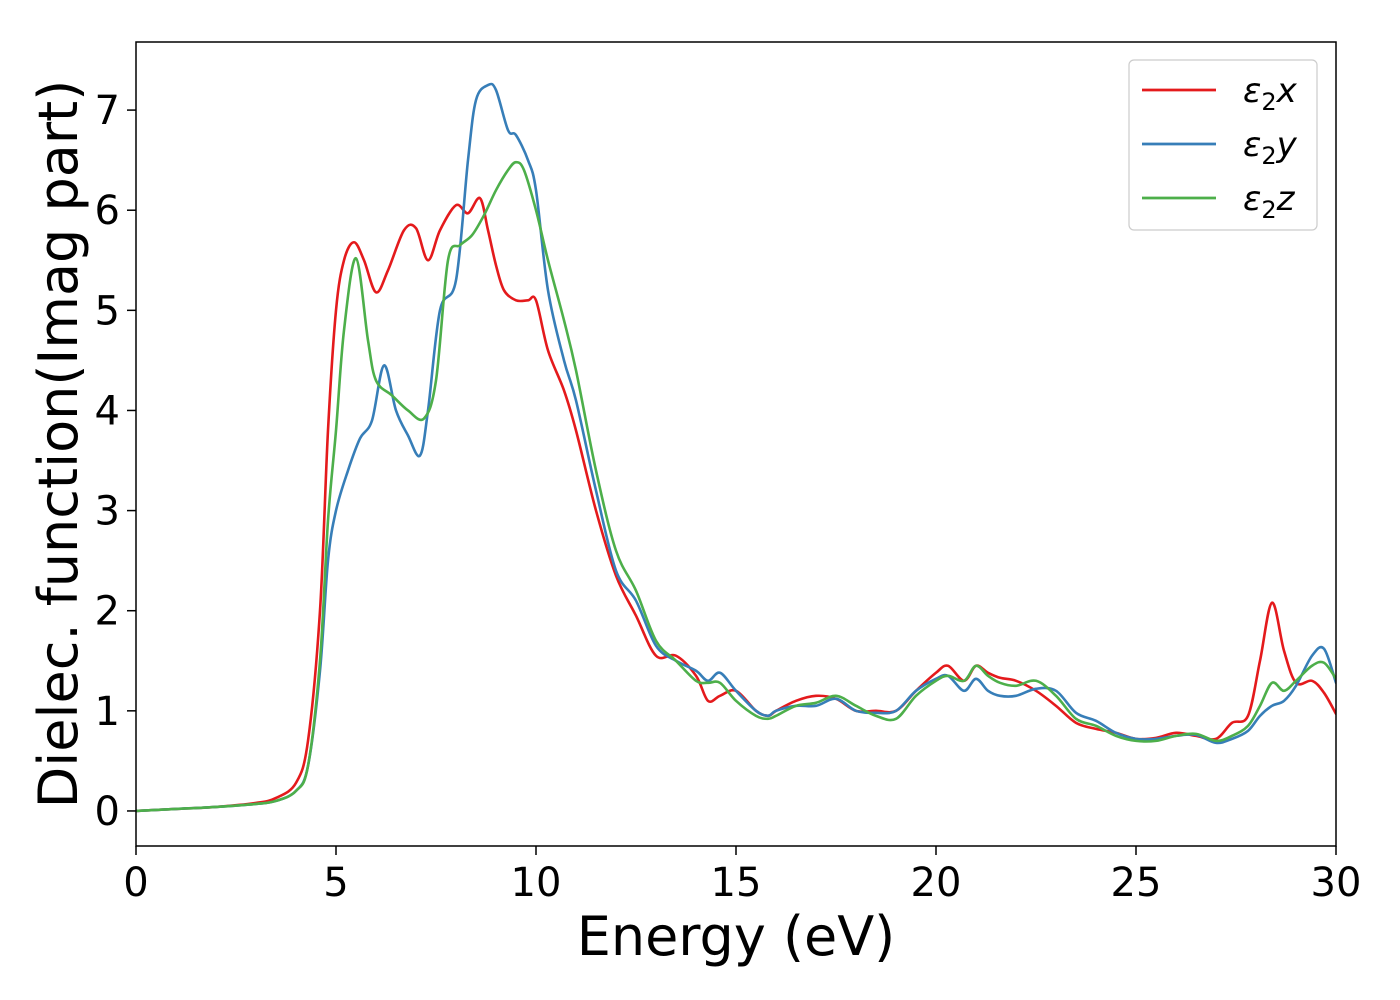 The height and width of the screenshot is (1000, 1400). What do you see at coordinates (536, 883) in the screenshot?
I see `x-tick-label: 10` at bounding box center [536, 883].